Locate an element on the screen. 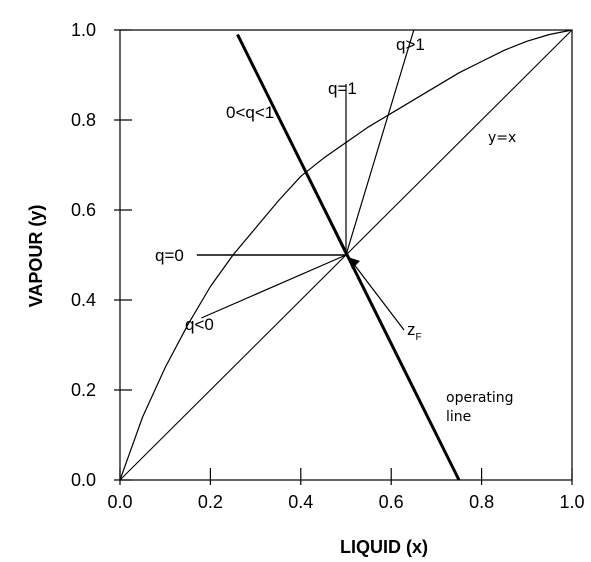 This screenshot has width=591, height=562. y-tick-label: 0.4 is located at coordinates (83, 300).